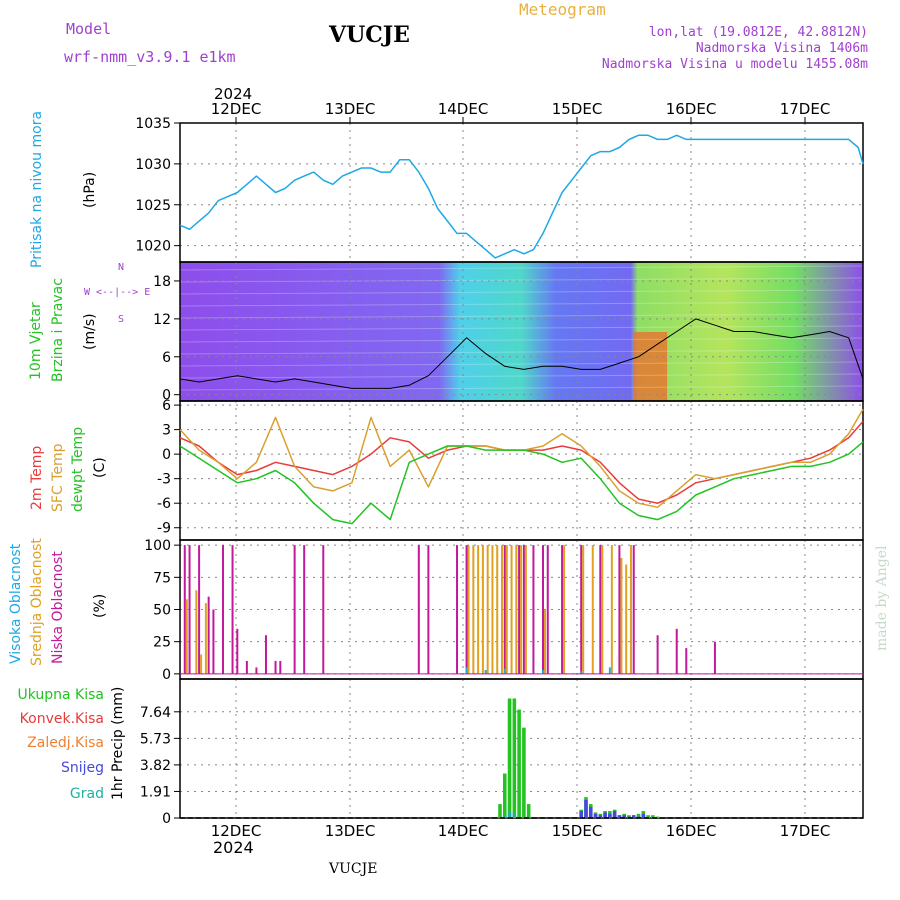 This screenshot has width=900, height=900. Describe the element at coordinates (233, 94) in the screenshot. I see `year-top: 2024` at that location.